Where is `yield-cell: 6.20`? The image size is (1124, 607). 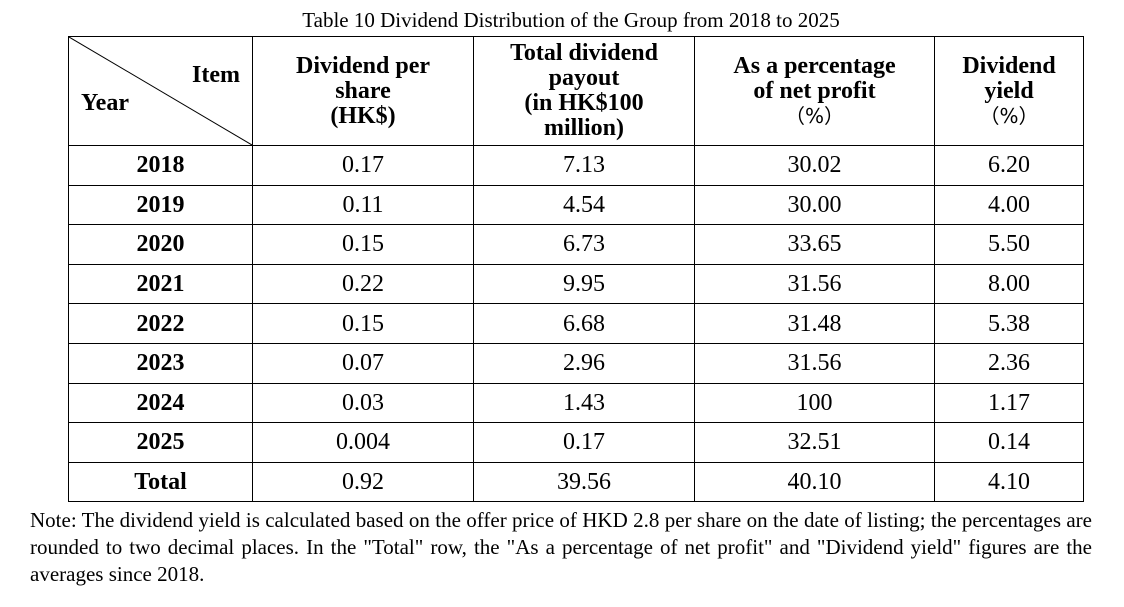
yield-cell: 6.20 is located at coordinates (1009, 165).